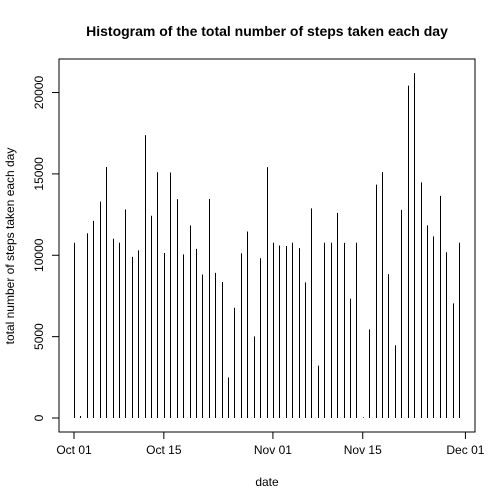  Describe the element at coordinates (39, 93) in the screenshot. I see `y-tick-label-4: 20000` at that location.